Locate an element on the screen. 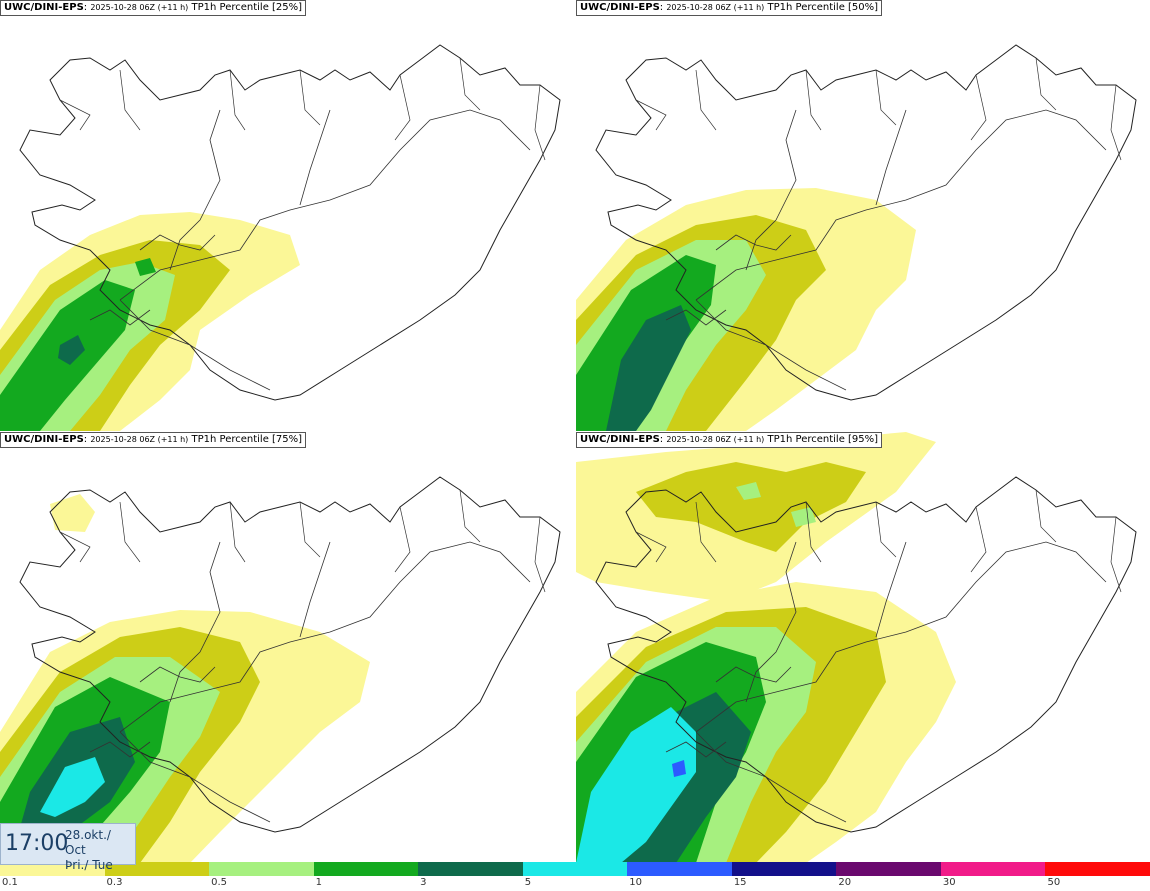 The height and width of the screenshot is (891, 1150). legend-tick-label: 0.3 is located at coordinates (114, 882).